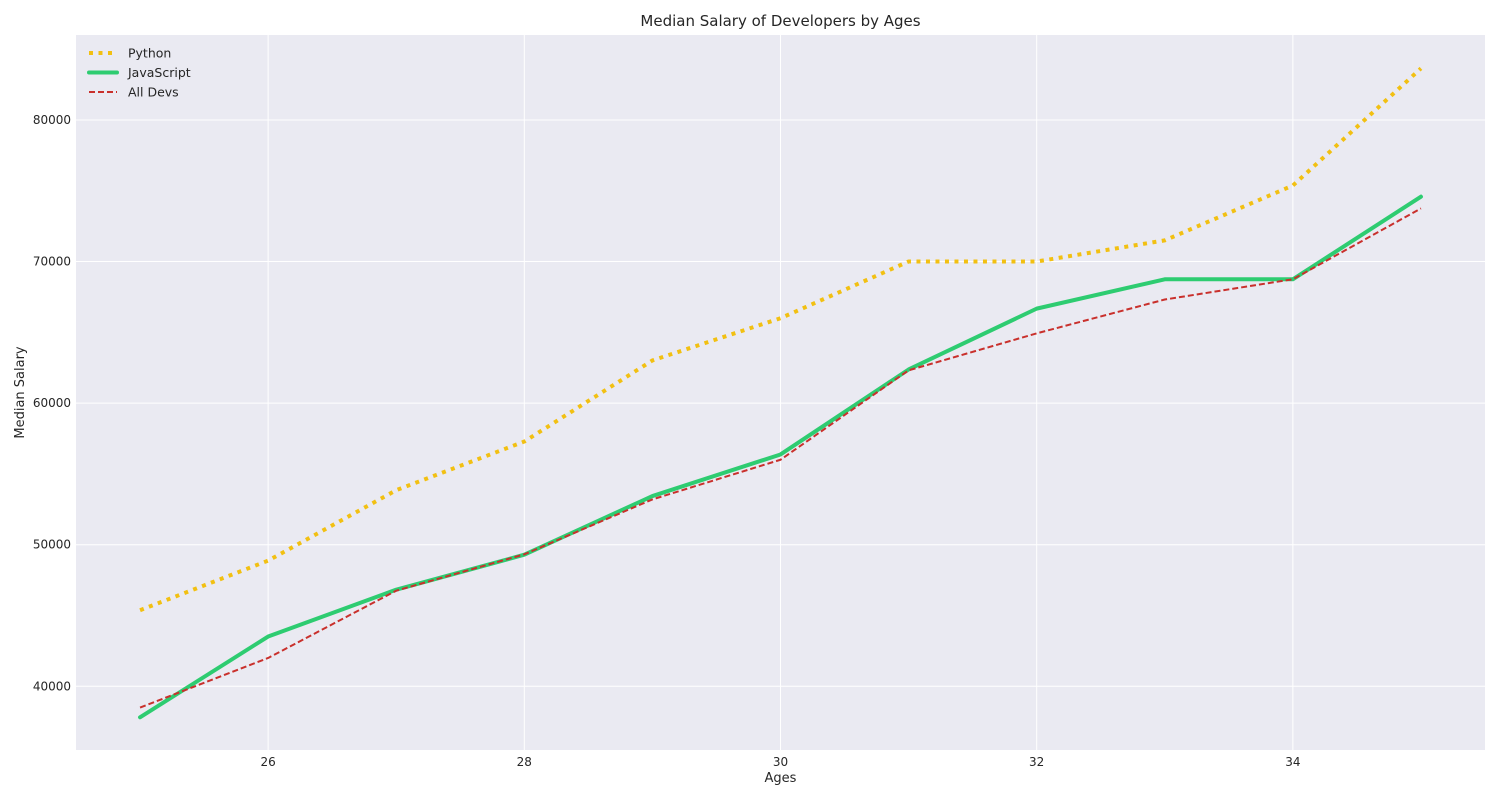 The height and width of the screenshot is (800, 1500). What do you see at coordinates (524, 762) in the screenshot?
I see `x-tick-label: 28` at bounding box center [524, 762].